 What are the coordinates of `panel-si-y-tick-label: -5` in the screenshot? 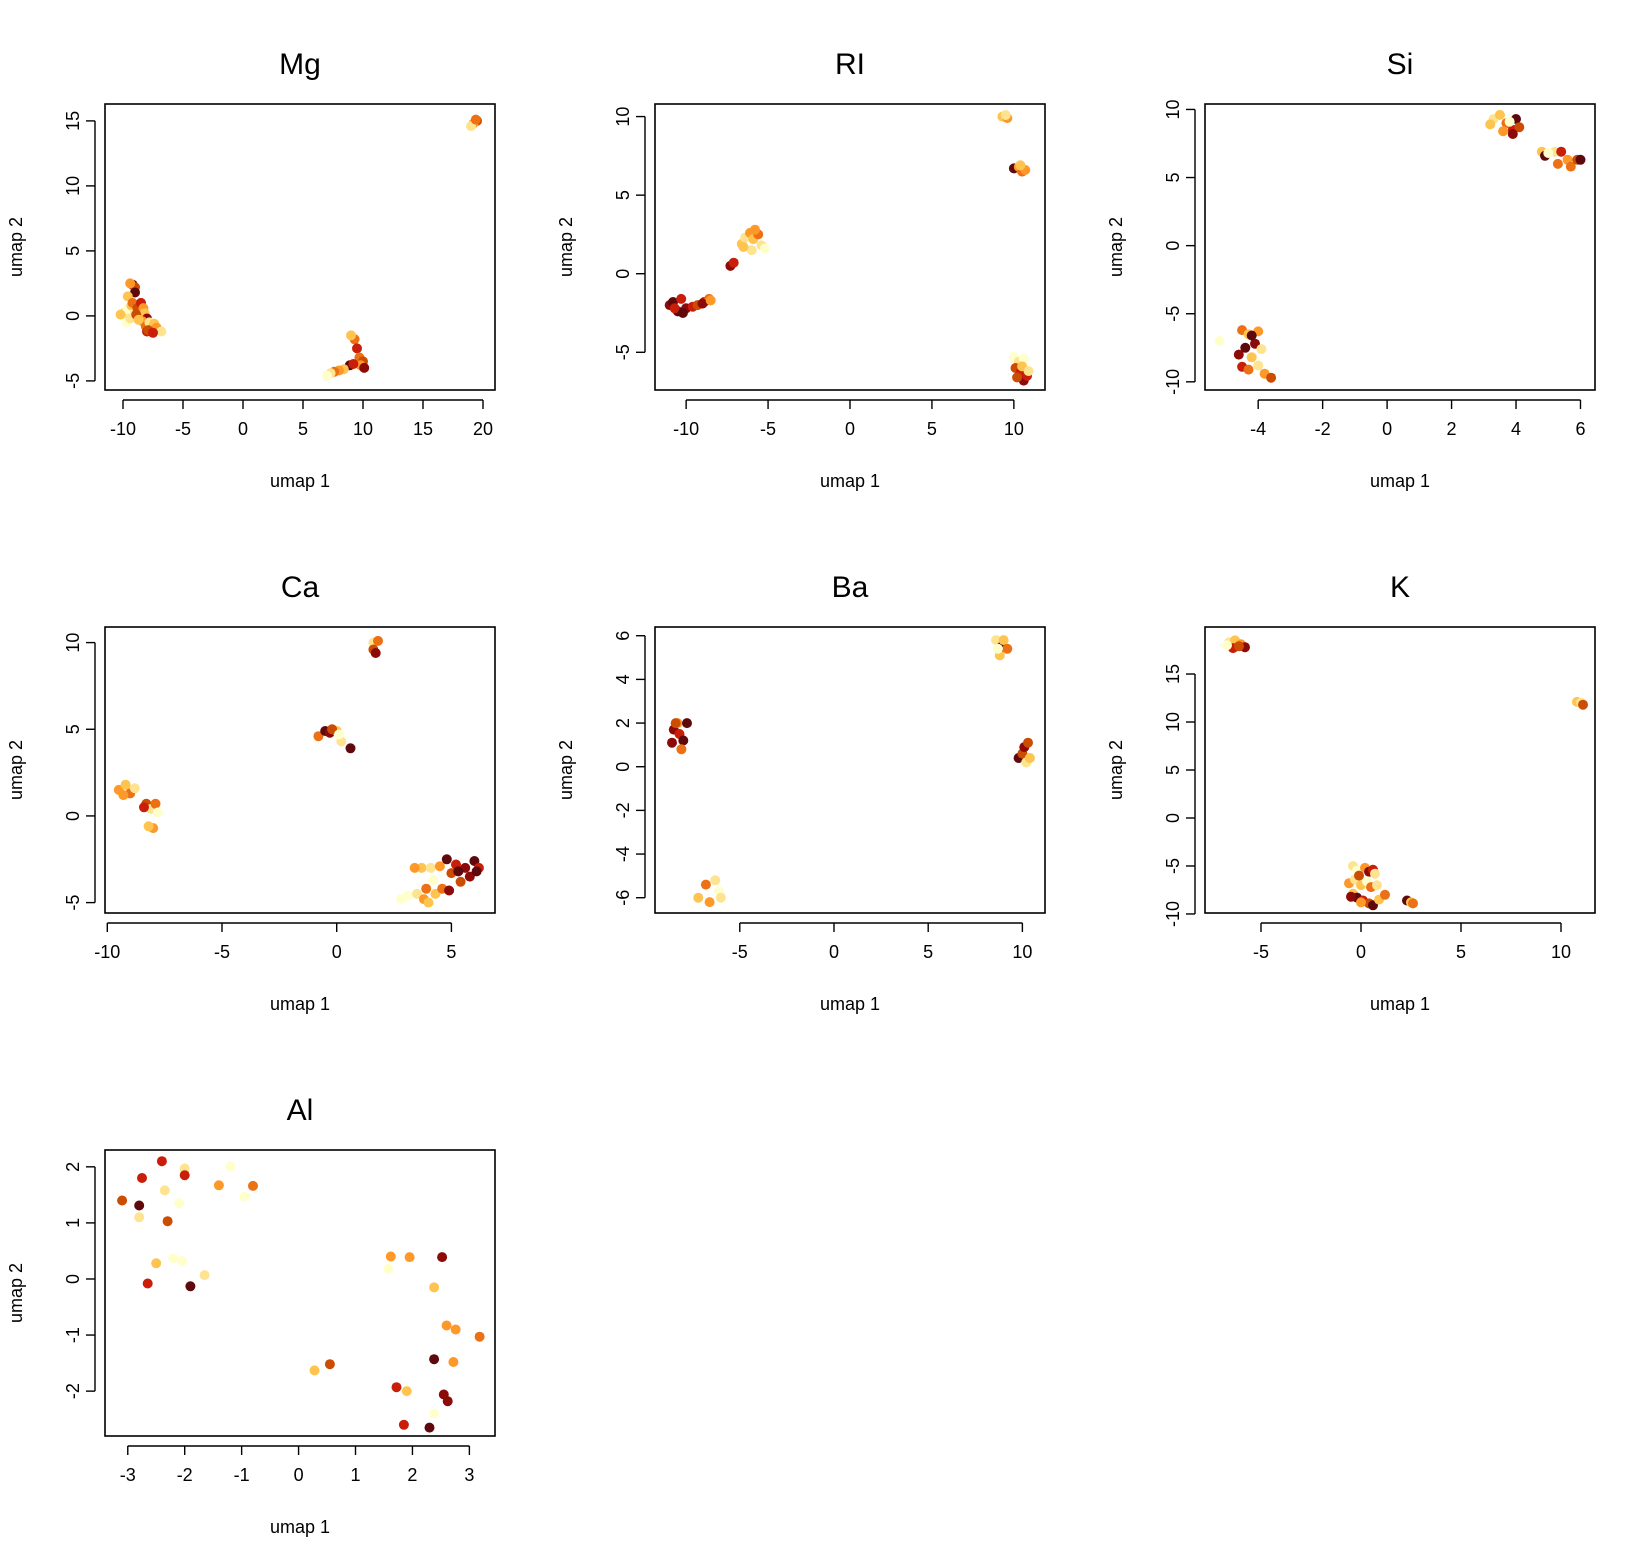 It's located at (1173, 314).